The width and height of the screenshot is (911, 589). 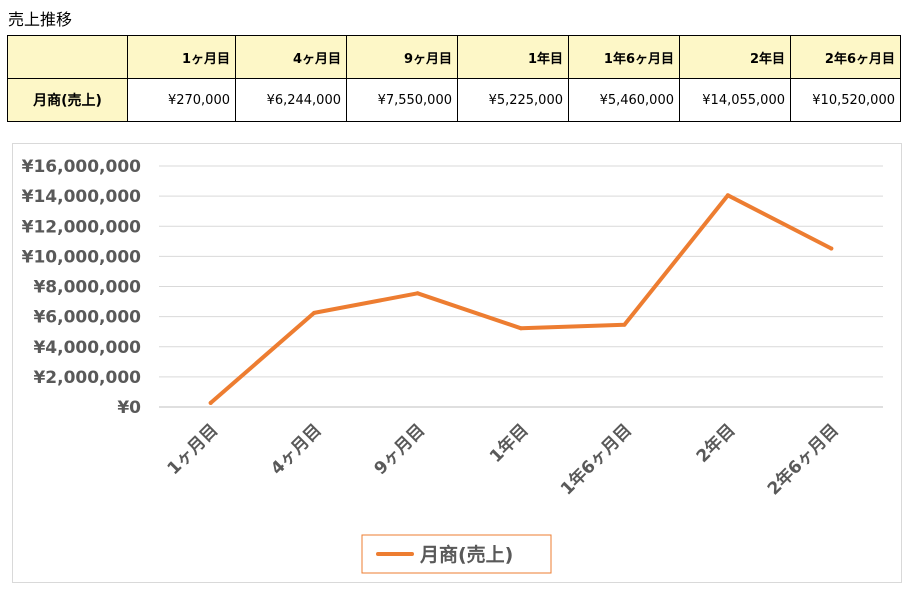 What do you see at coordinates (87, 378) in the screenshot?
I see `y-tick-label: ¥2,000,000` at bounding box center [87, 378].